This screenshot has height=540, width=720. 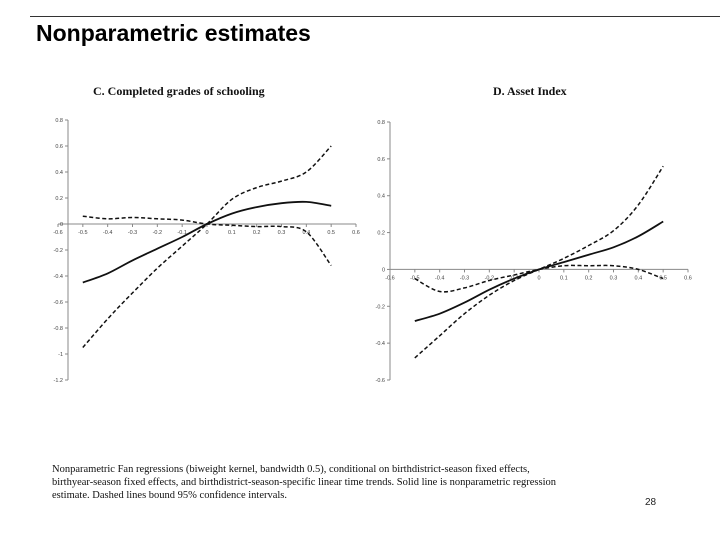 I want to click on y-tick-label: -0.8, so click(x=58, y=329).